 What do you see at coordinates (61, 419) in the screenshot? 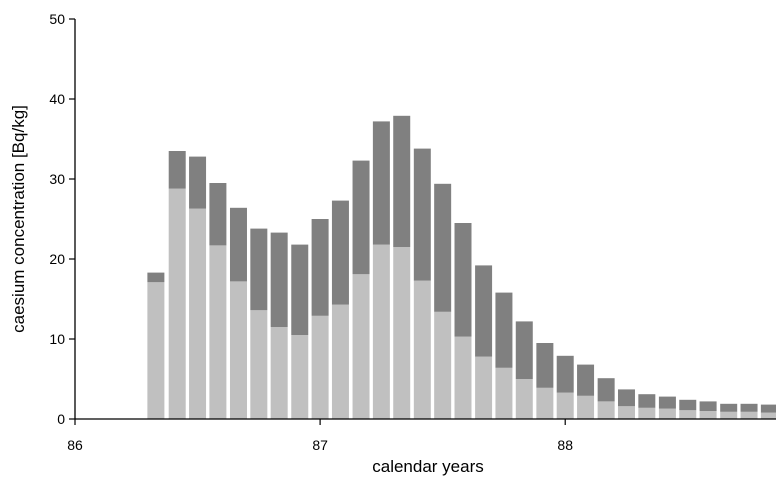
I see `y-tick-label-0: 0` at bounding box center [61, 419].